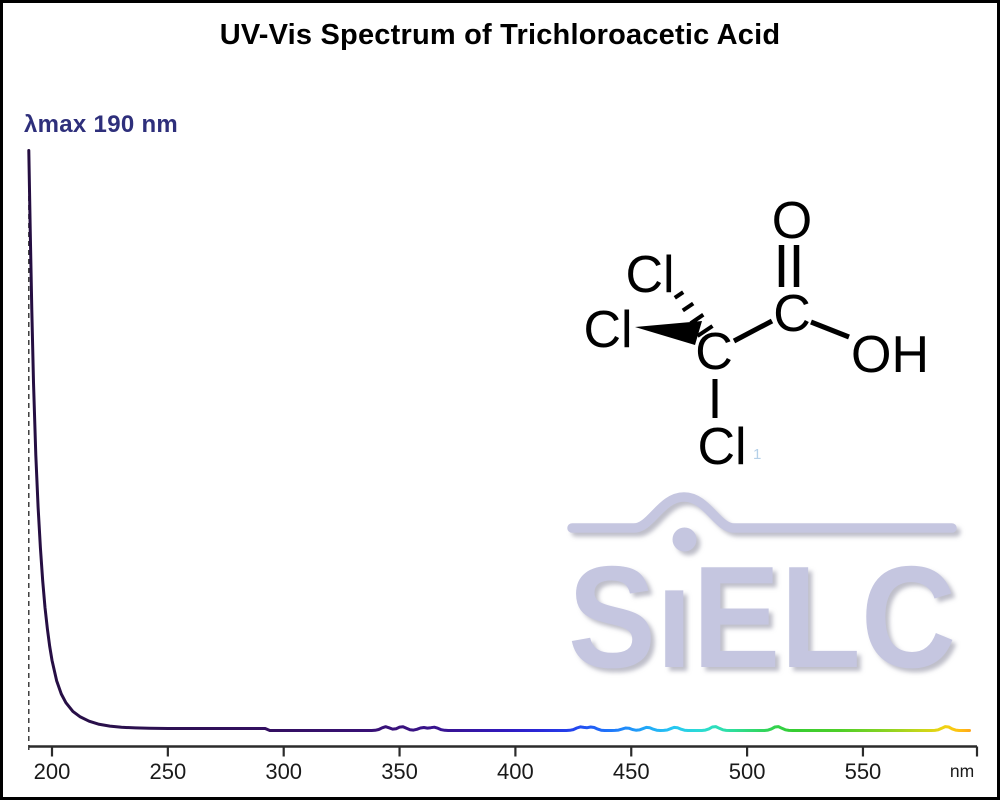  What do you see at coordinates (753, 331) in the screenshot?
I see `bond-c-c` at bounding box center [753, 331].